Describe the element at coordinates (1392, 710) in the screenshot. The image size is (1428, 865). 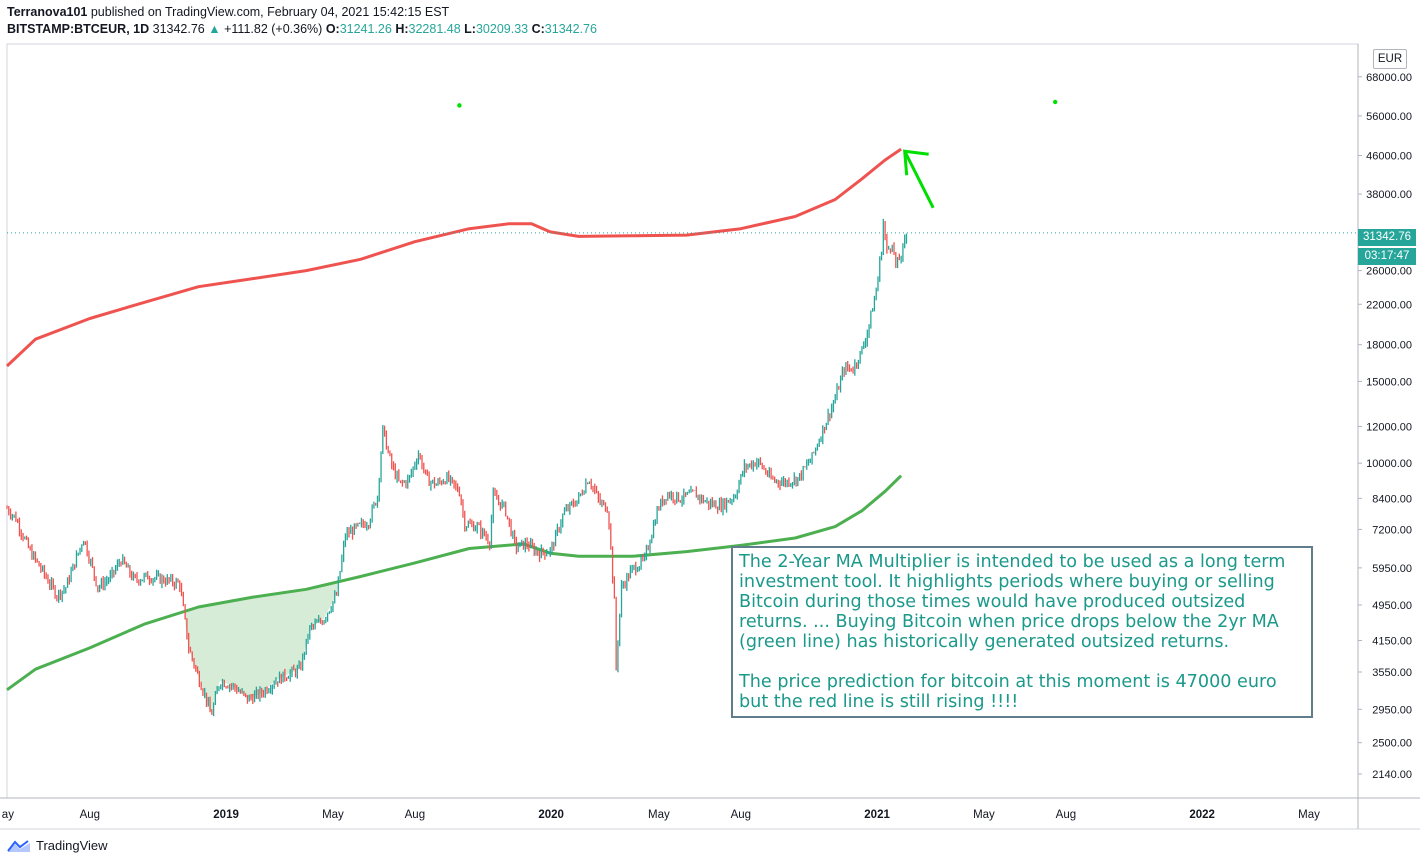
I see `y-tick-label: 2950.00` at that location.